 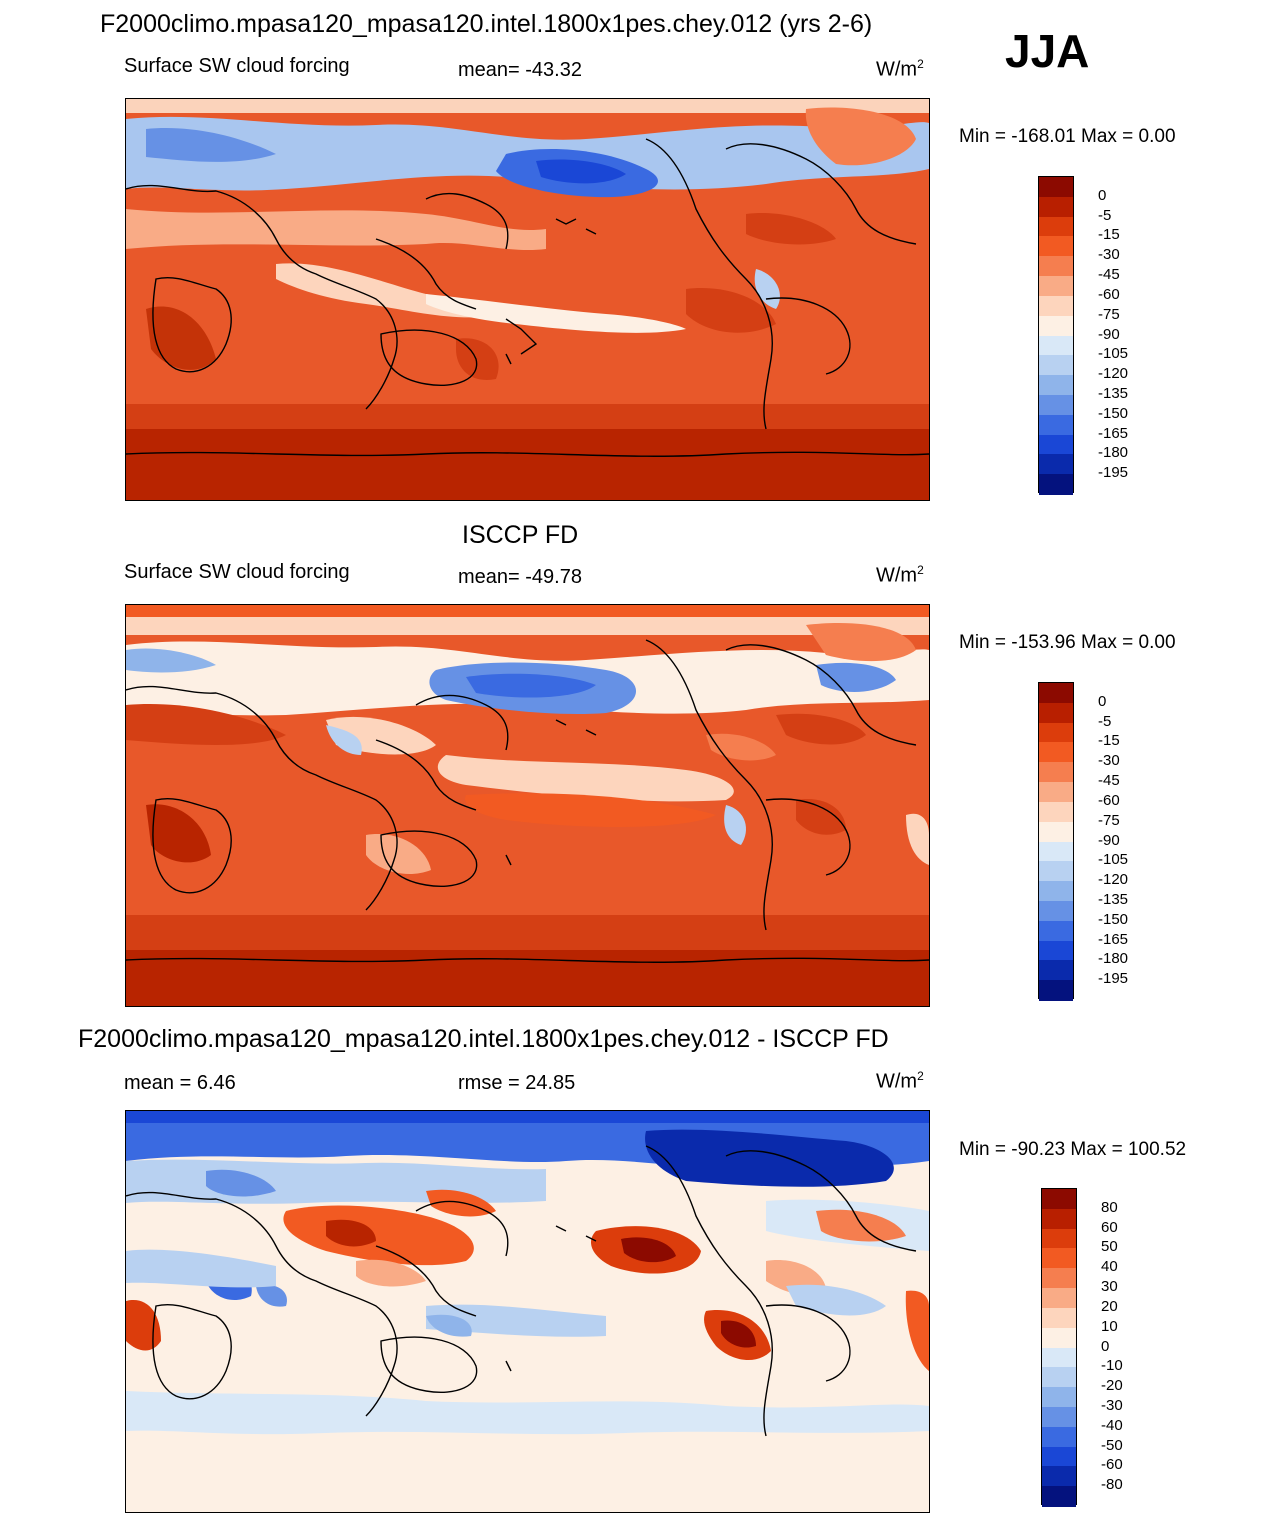 What do you see at coordinates (1067, 136) in the screenshot?
I see `panel-model-minmax: Min = -168.01 Max = 0.00` at bounding box center [1067, 136].